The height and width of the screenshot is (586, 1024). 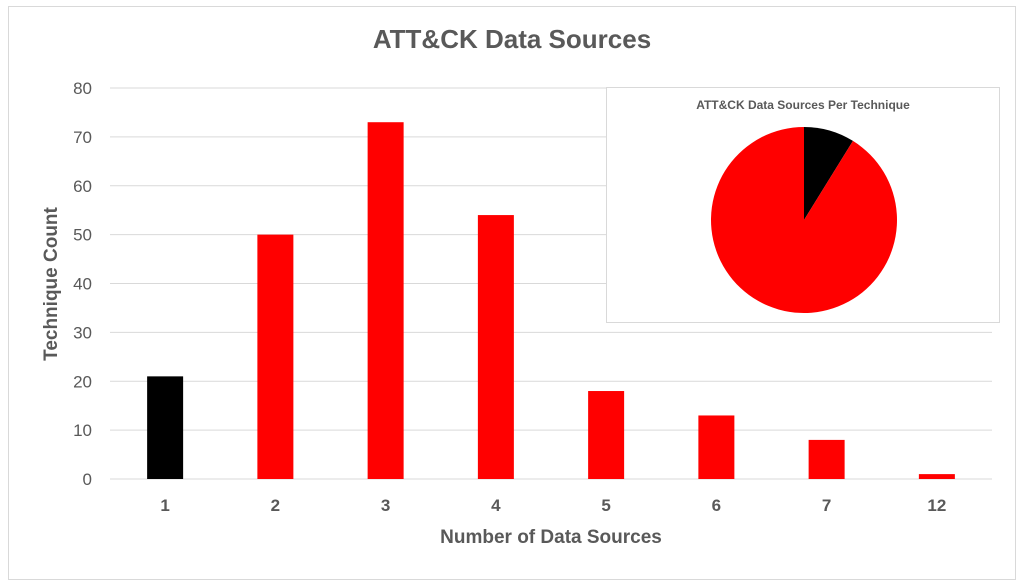 What do you see at coordinates (605, 505) in the screenshot?
I see `x-tick-label: 5` at bounding box center [605, 505].